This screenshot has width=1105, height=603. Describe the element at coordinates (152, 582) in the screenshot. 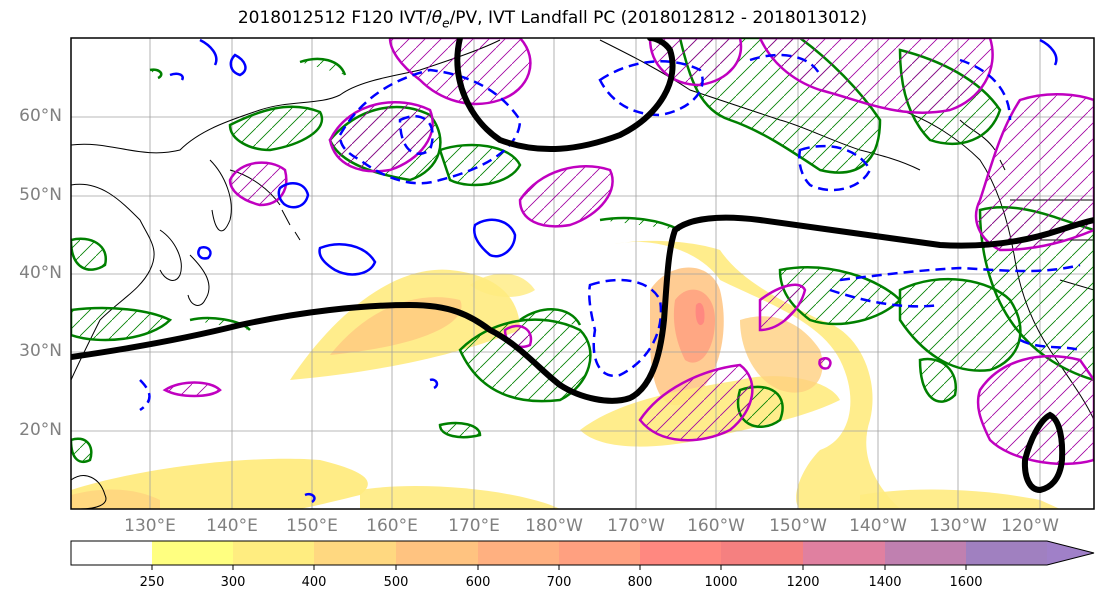

I see `colorbar-tick-label: 250` at that location.